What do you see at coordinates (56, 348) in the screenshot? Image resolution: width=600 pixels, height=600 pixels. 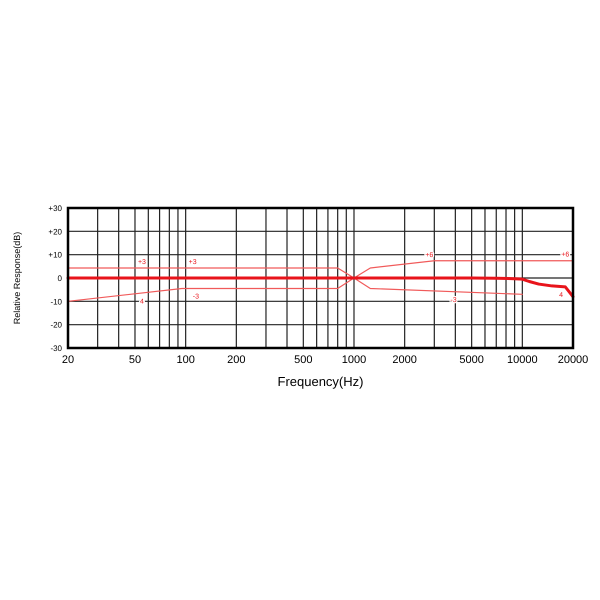 I see `y-tick-label: -30` at bounding box center [56, 348].